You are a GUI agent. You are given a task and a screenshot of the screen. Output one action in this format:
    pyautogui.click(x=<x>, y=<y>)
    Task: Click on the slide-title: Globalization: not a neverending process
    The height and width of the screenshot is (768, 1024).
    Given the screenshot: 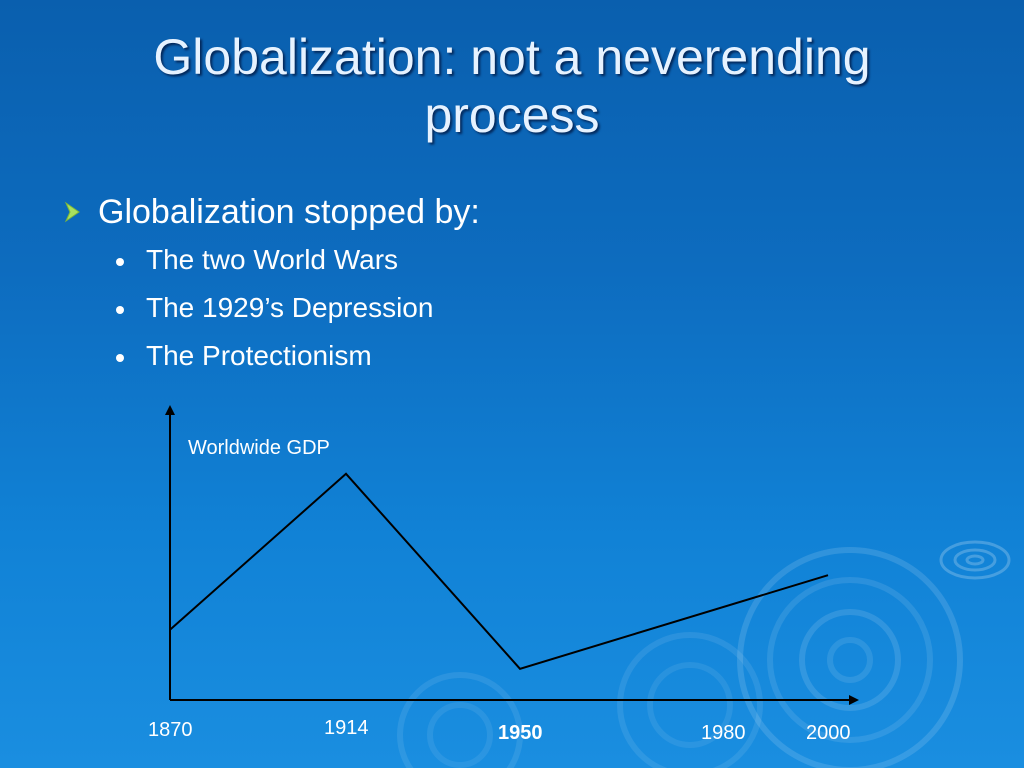 What is the action you would take?
    pyautogui.click(x=512, y=86)
    